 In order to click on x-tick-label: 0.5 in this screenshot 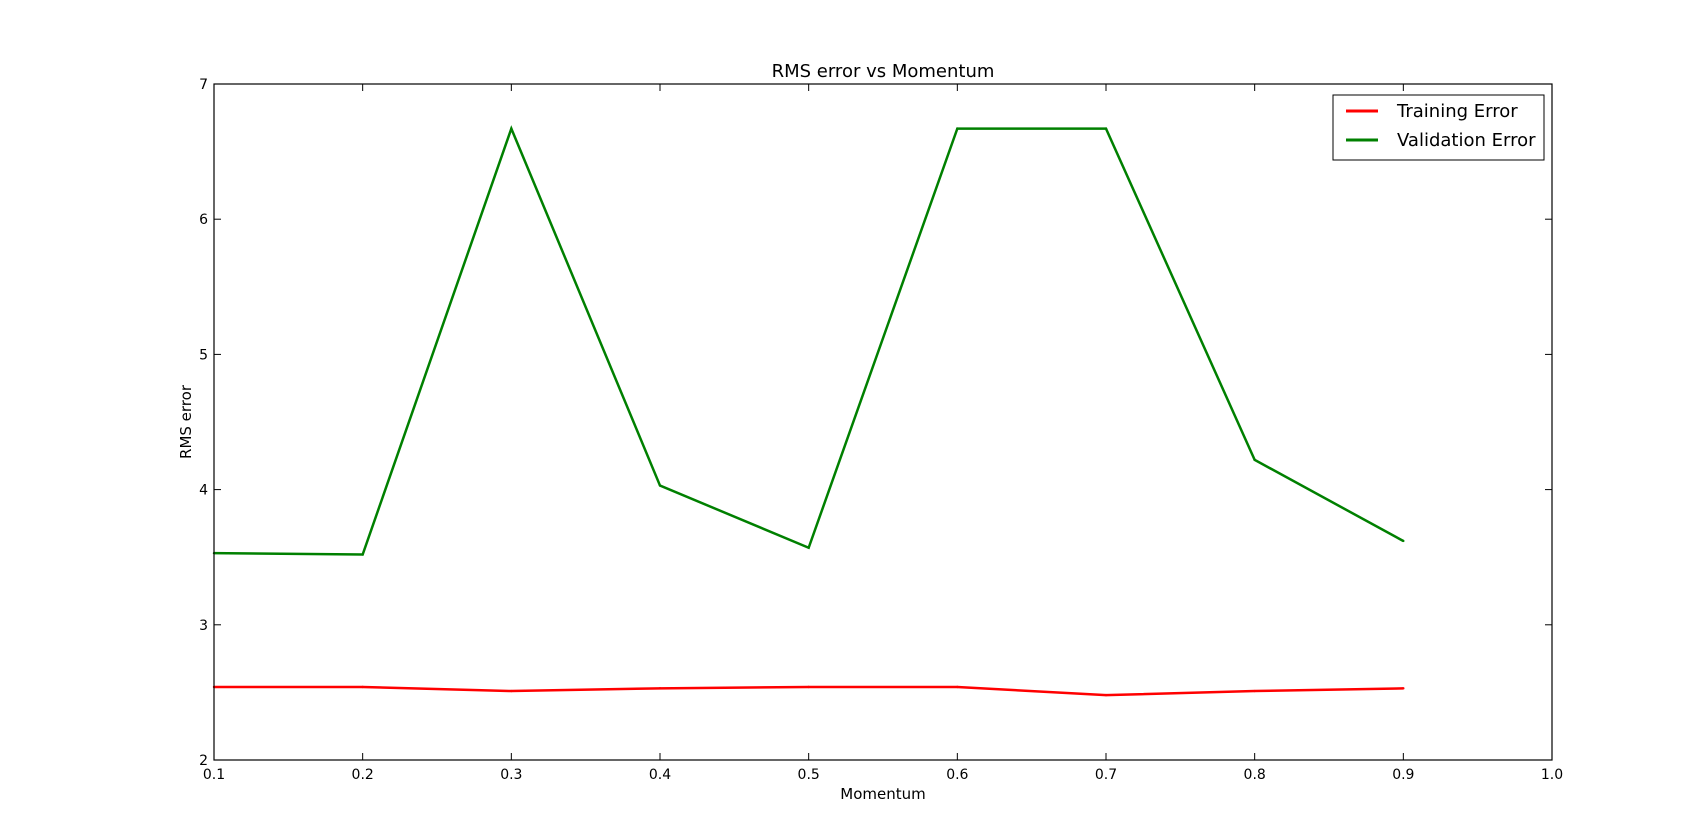, I will do `click(809, 775)`.